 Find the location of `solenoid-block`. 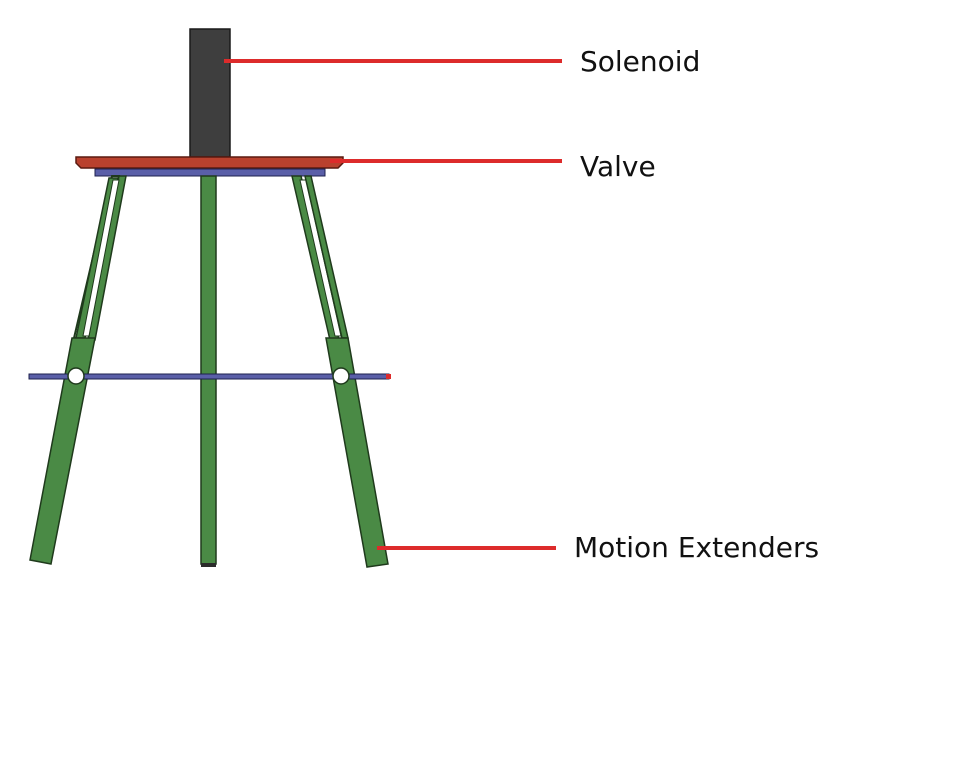

solenoid-block is located at coordinates (210, 93).